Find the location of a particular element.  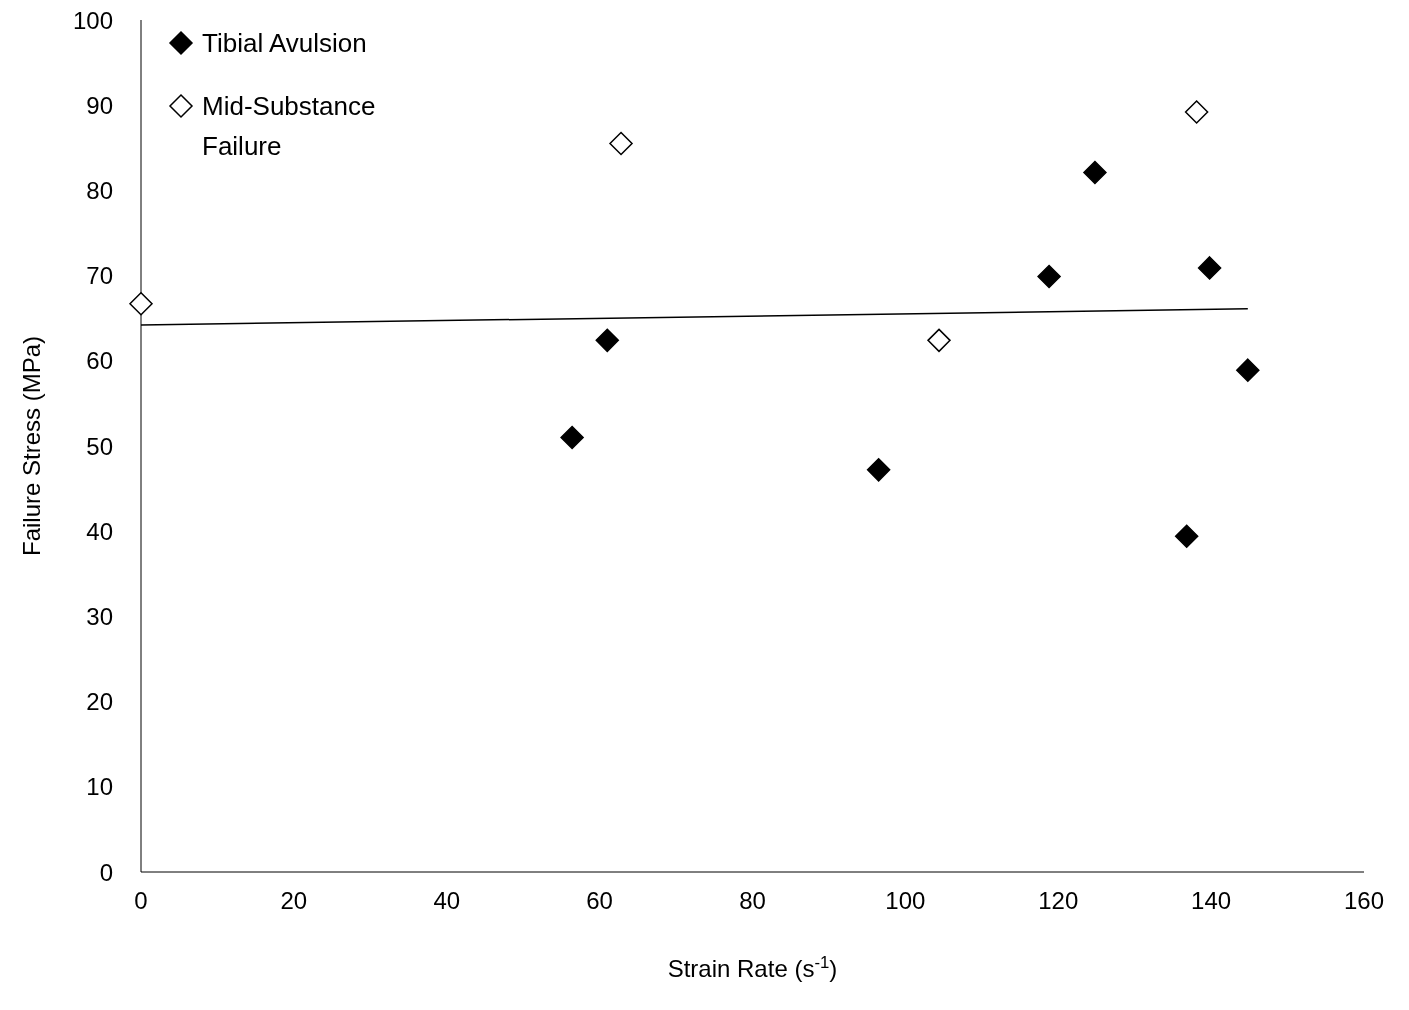

y-tick-label: 10 is located at coordinates (99, 787).